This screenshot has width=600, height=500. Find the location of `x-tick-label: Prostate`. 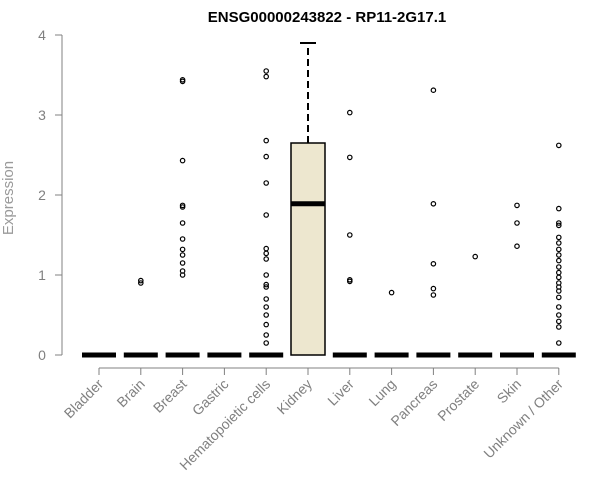

x-tick-label: Prostate is located at coordinates (458, 400).